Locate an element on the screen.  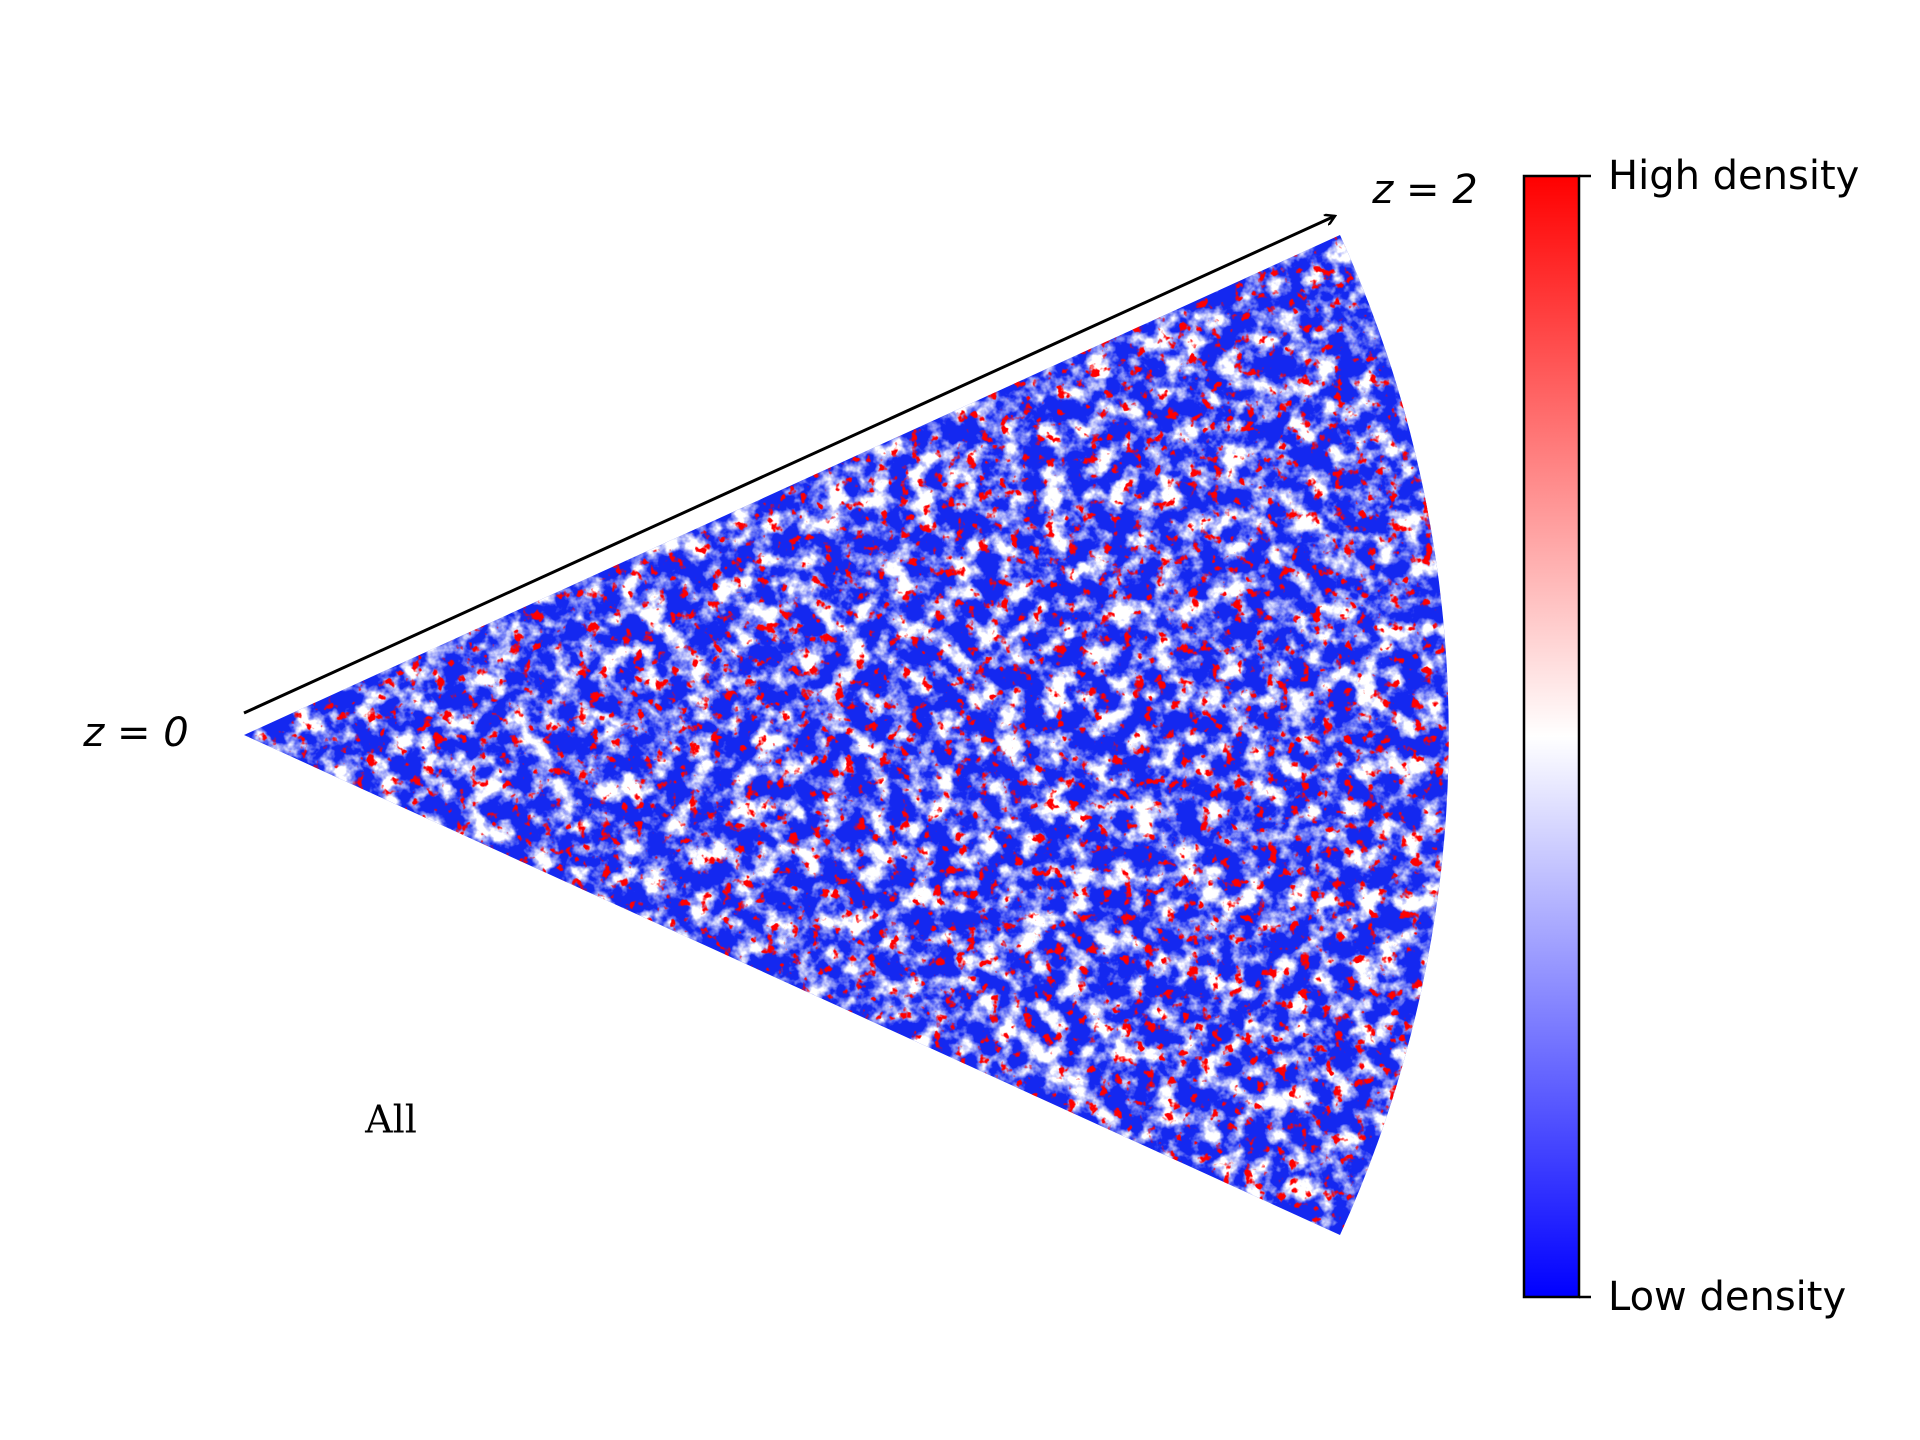
colorbar-scale is located at coordinates (1551, 736).